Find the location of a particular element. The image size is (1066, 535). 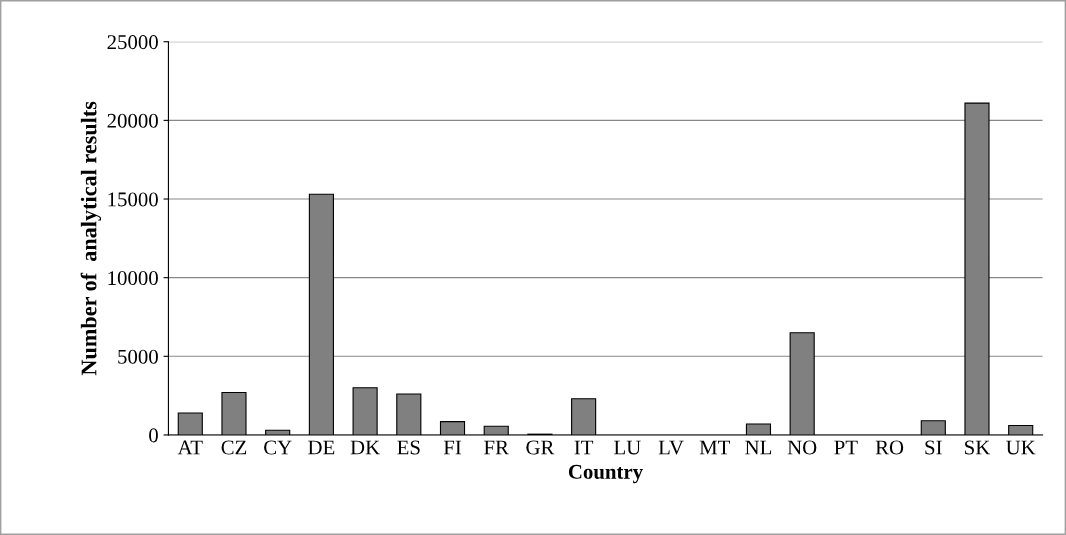

x-tick-label: MT is located at coordinates (715, 447).